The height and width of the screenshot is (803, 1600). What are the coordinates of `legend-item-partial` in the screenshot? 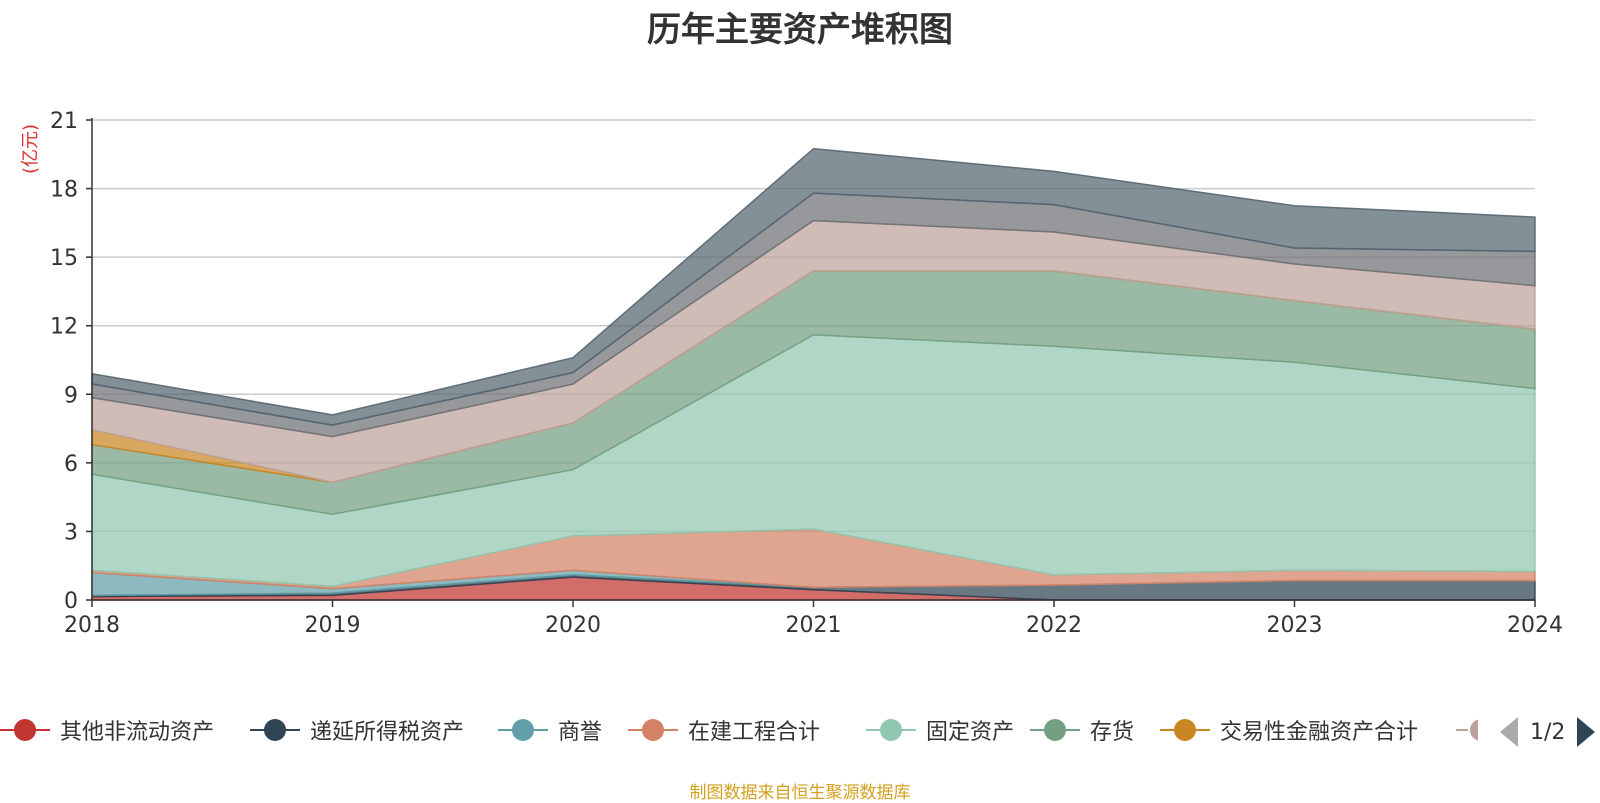 It's located at (1467, 730).